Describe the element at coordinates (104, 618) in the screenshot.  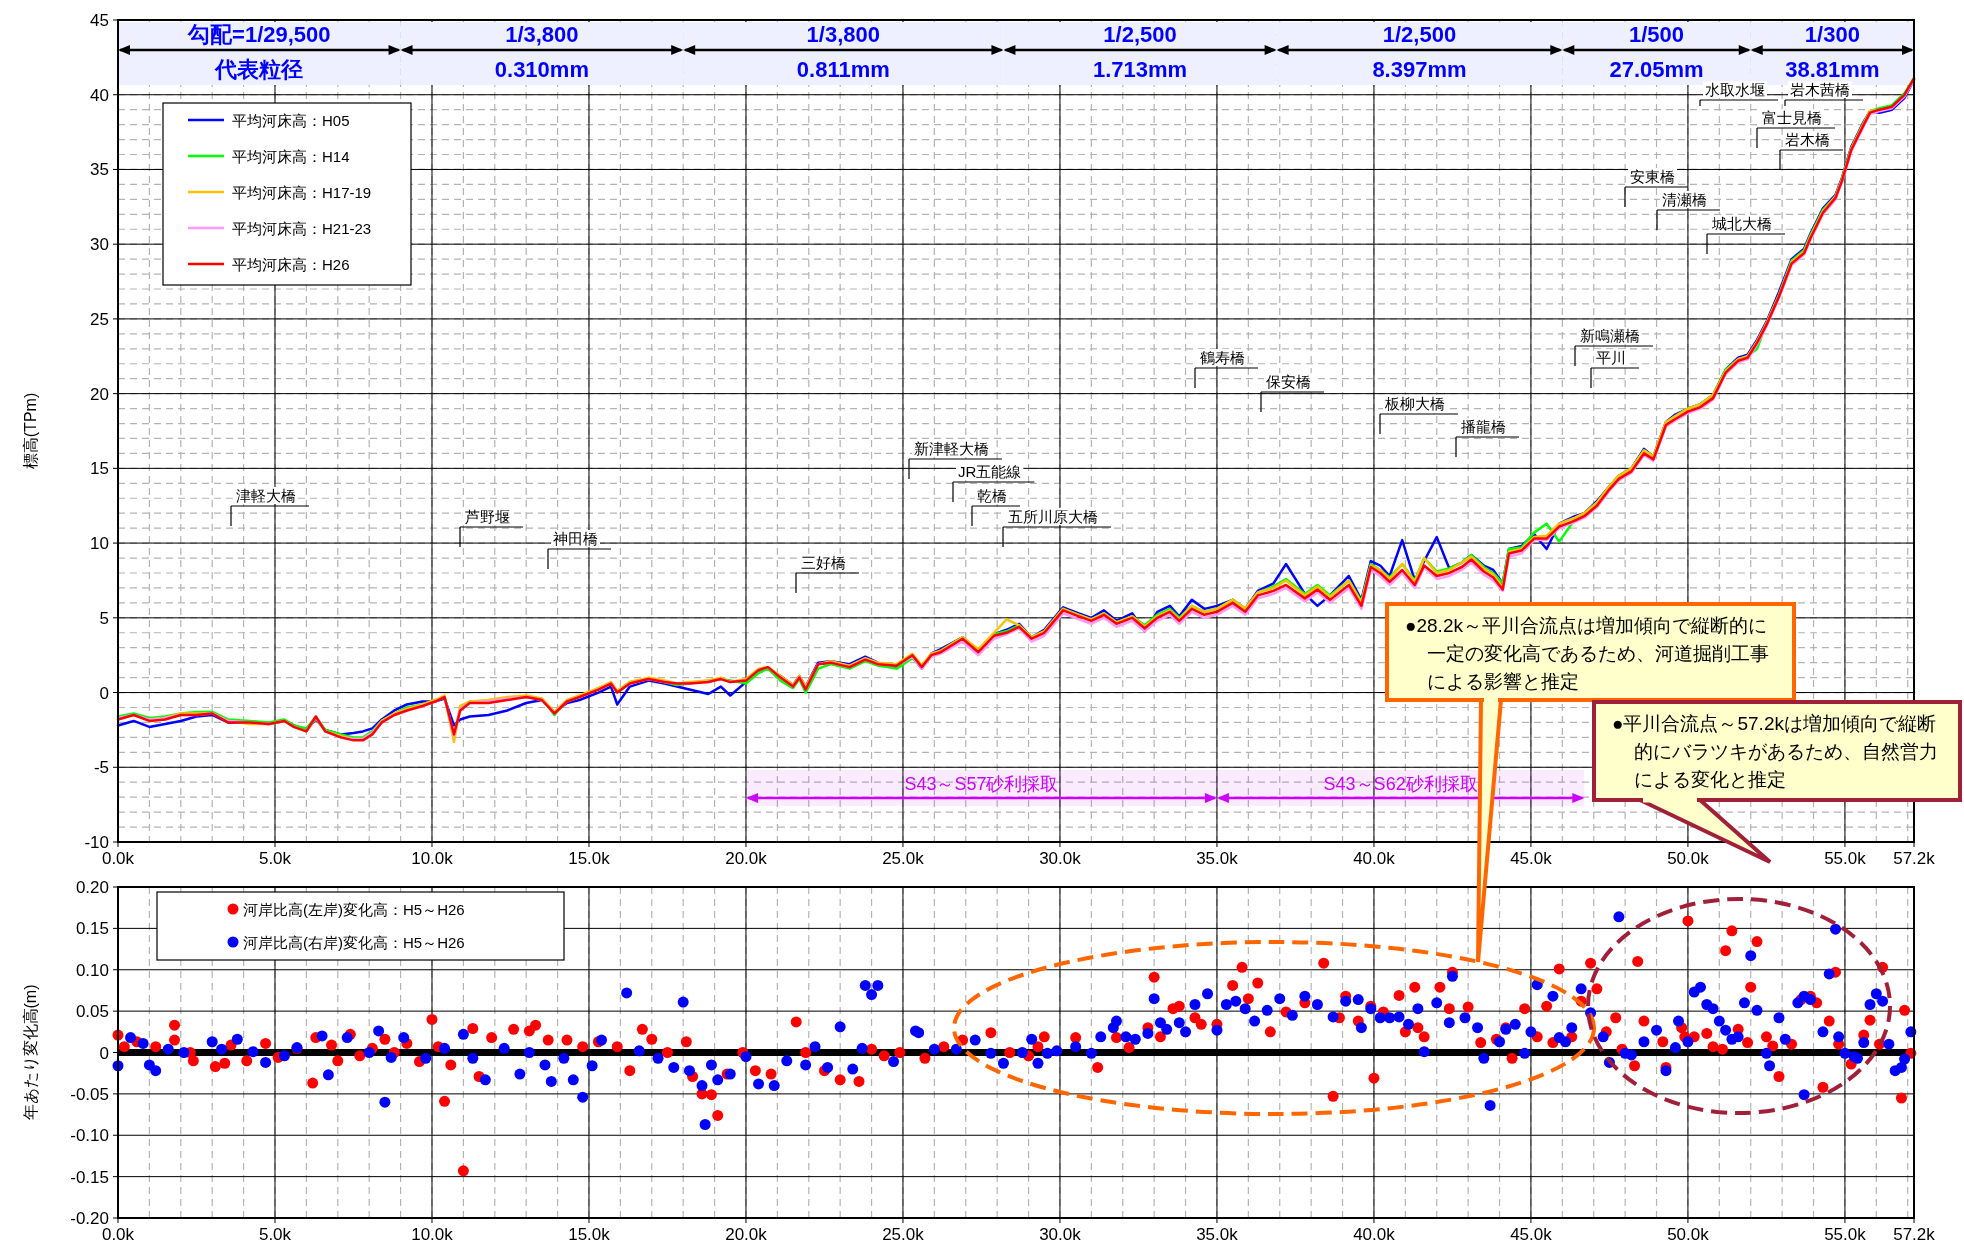
I see `y-tick-label: 5` at that location.